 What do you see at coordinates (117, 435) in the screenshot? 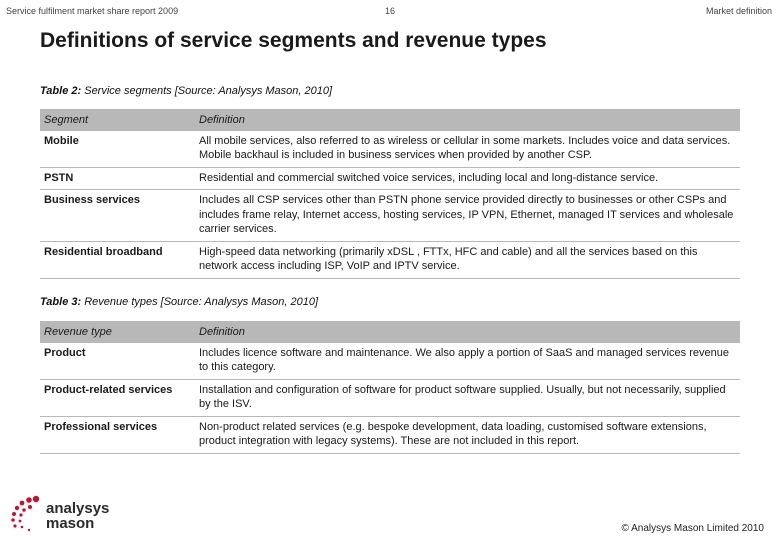
I see `revenue-type-name: Professional services` at bounding box center [117, 435].